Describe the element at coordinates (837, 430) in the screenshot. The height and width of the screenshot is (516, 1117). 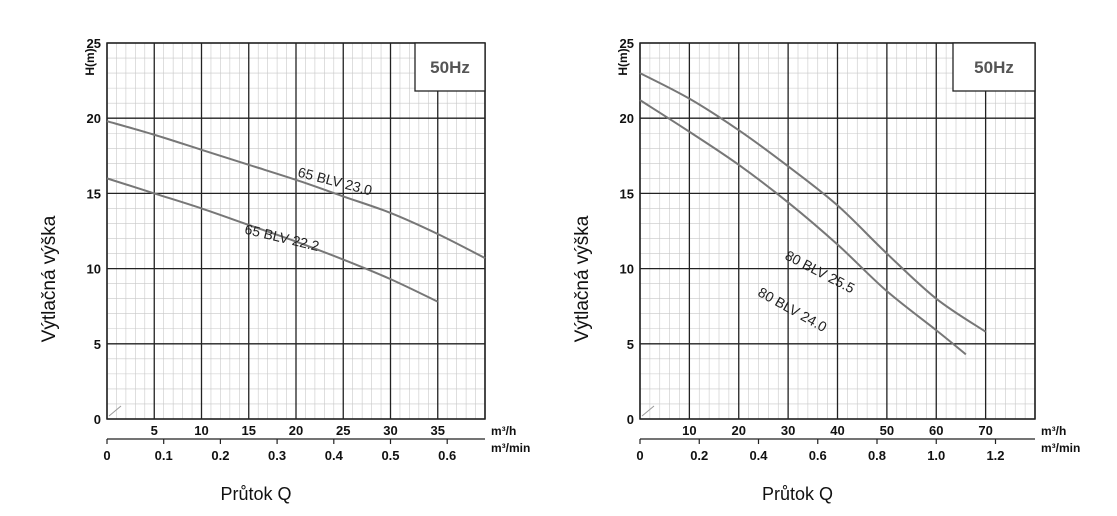
I see `x-top-tick-label: 40` at that location.